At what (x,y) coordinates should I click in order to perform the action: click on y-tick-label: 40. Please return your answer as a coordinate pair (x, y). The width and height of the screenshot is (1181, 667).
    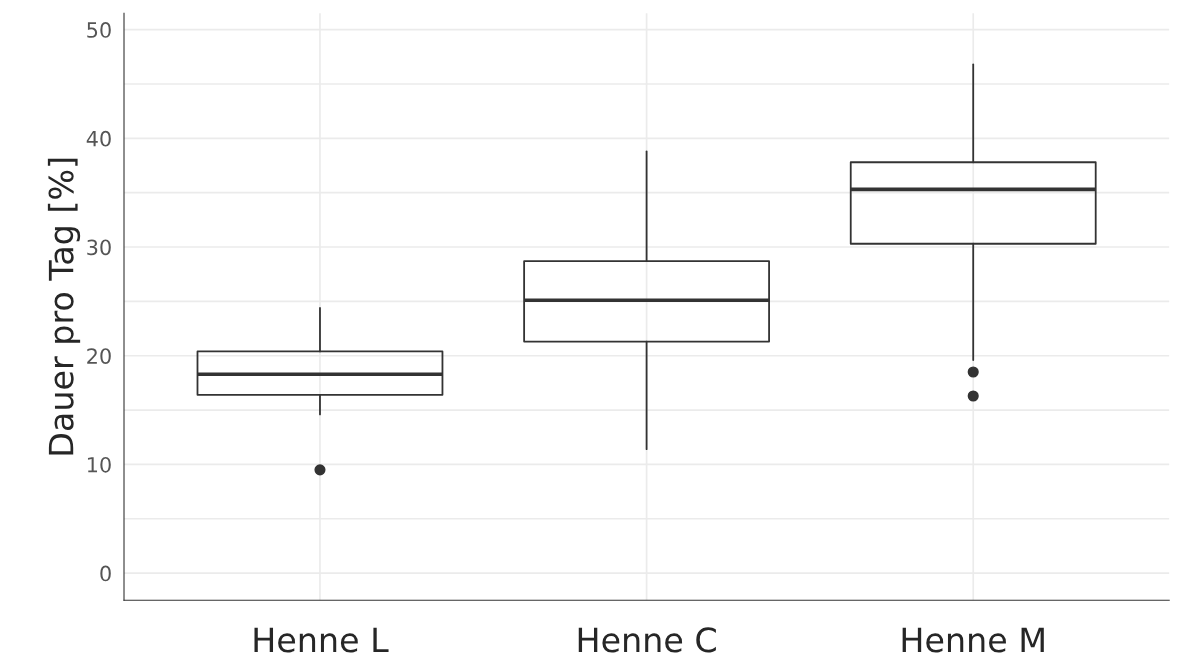
    Looking at the image, I should click on (98, 138).